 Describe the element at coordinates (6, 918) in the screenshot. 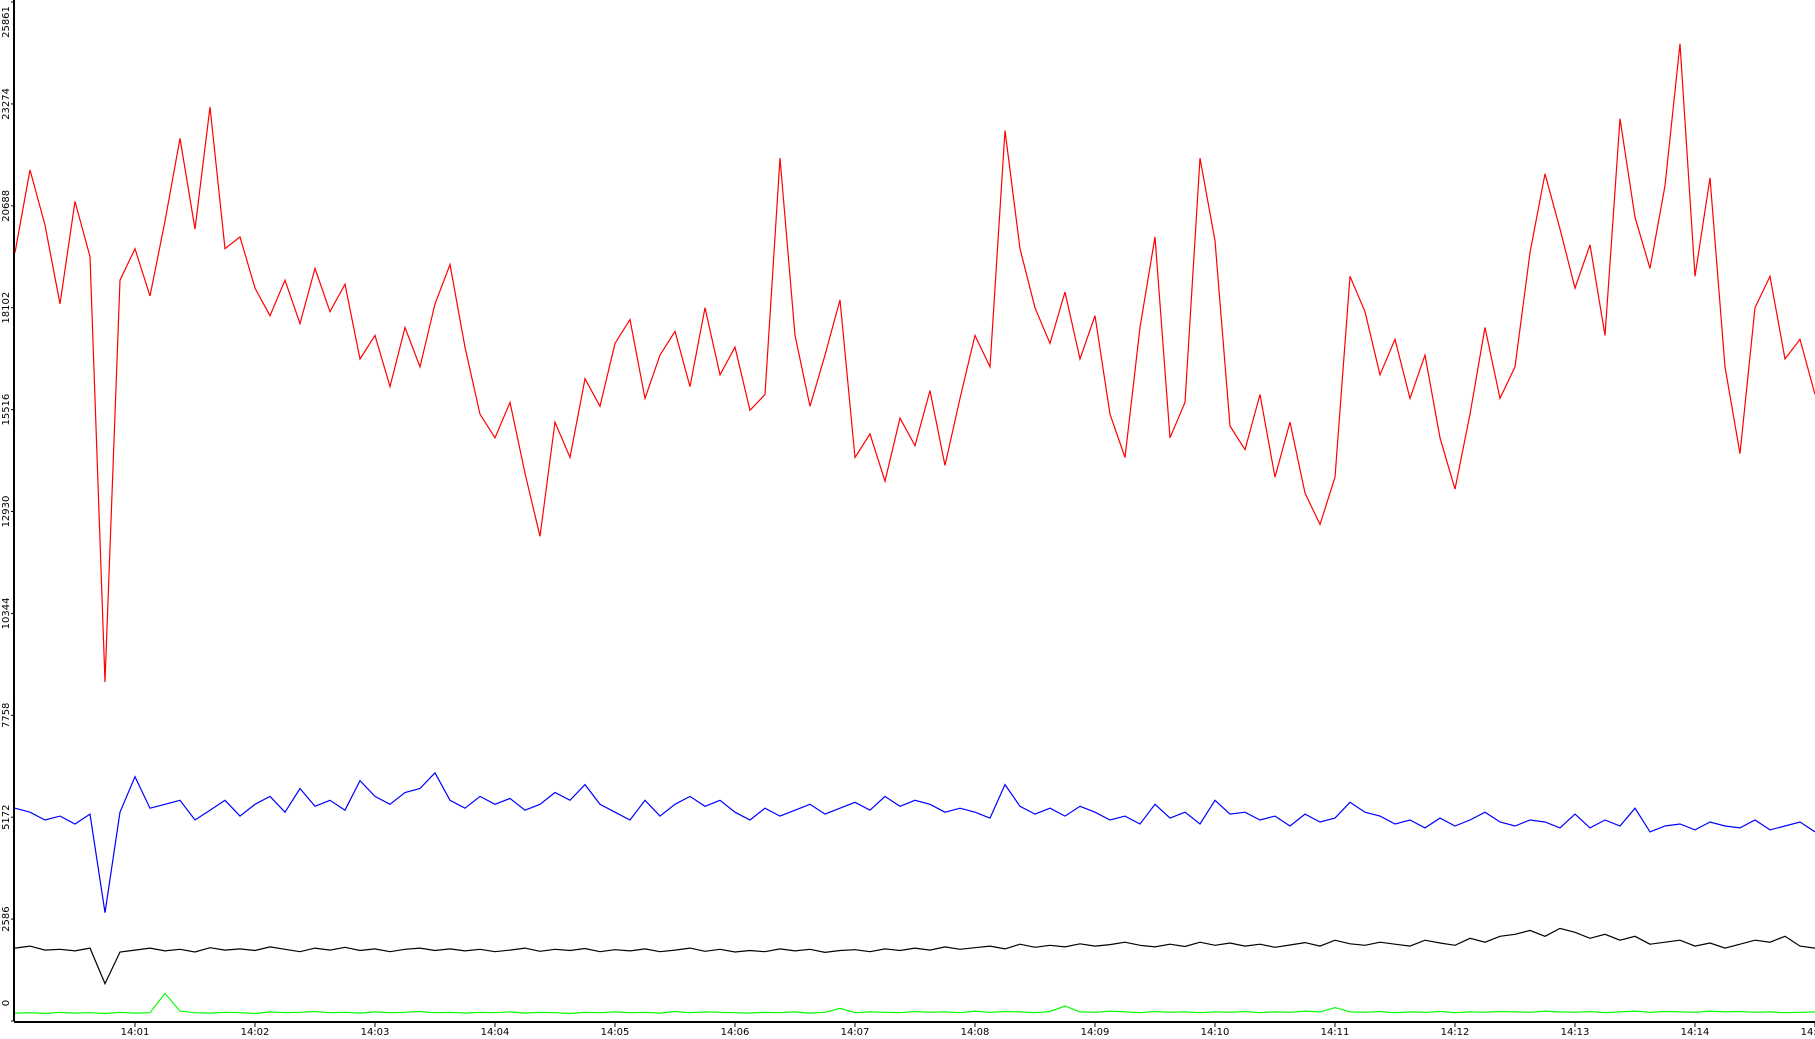

I see `y-tick-label: 2586` at that location.